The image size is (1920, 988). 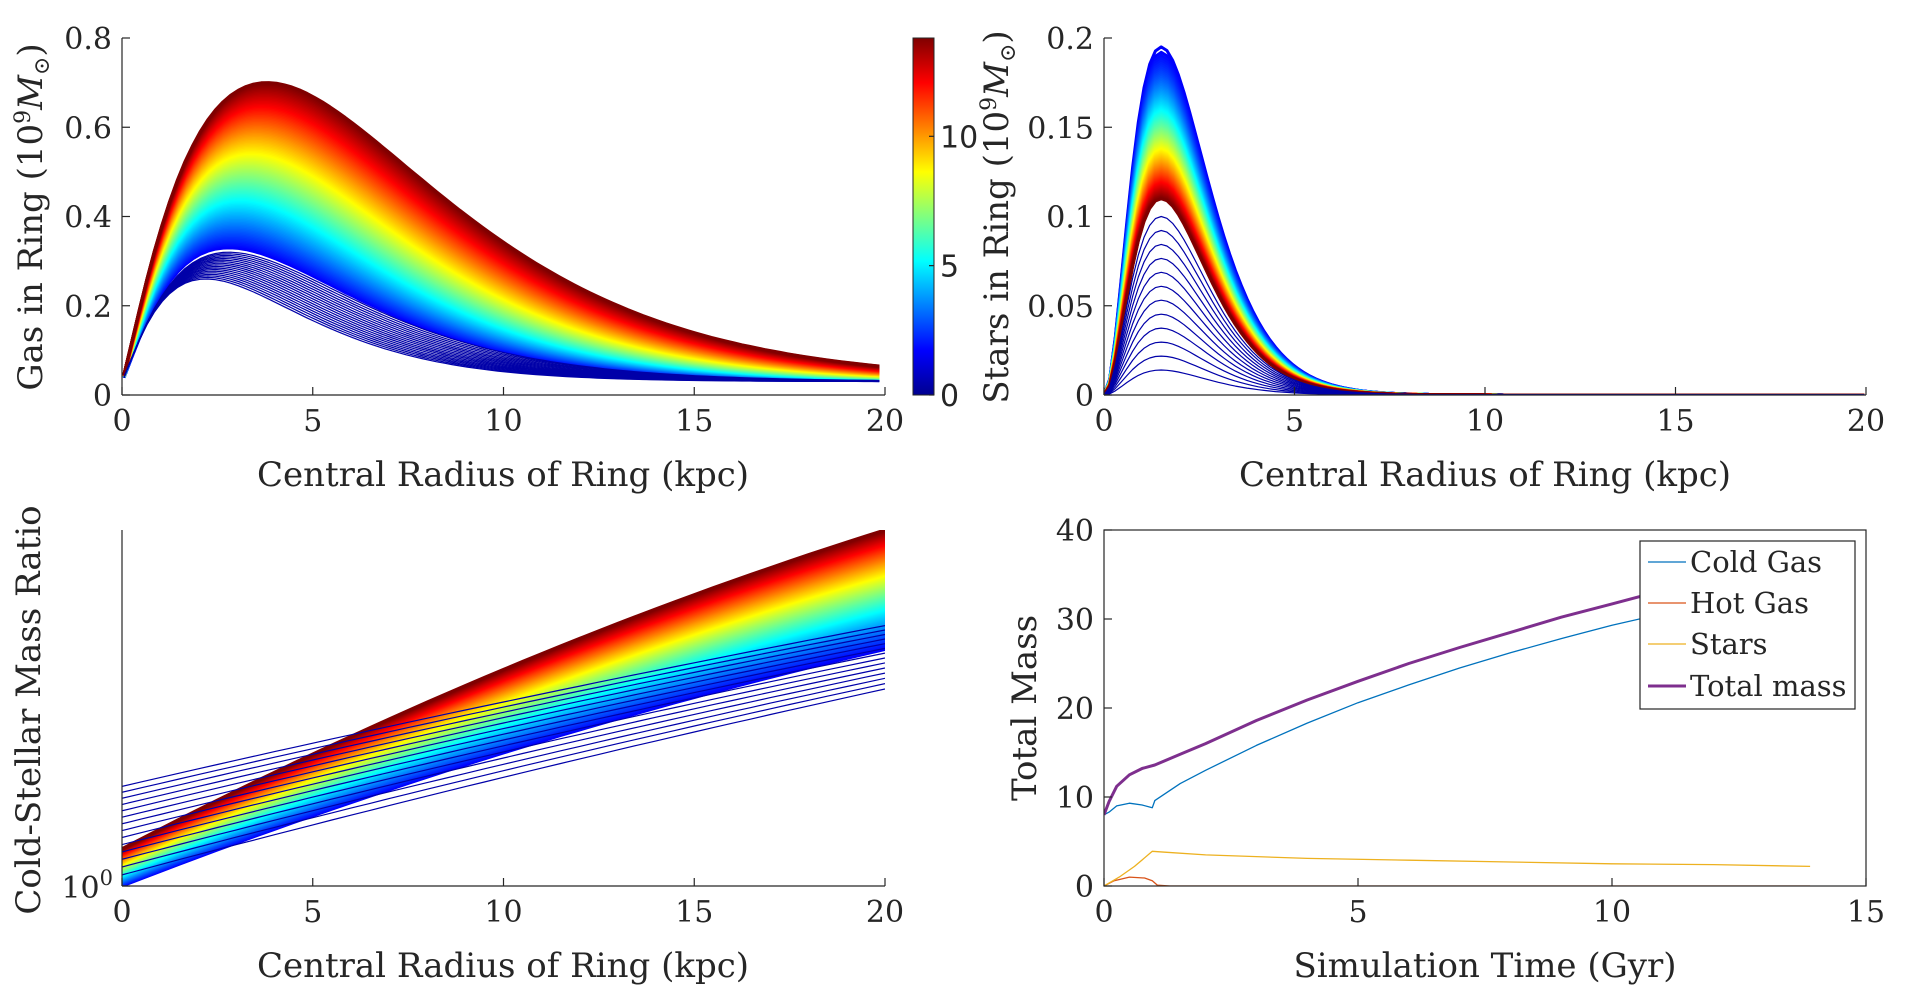 I want to click on stars-x-tick-label-4: 20, so click(x=1866, y=421).